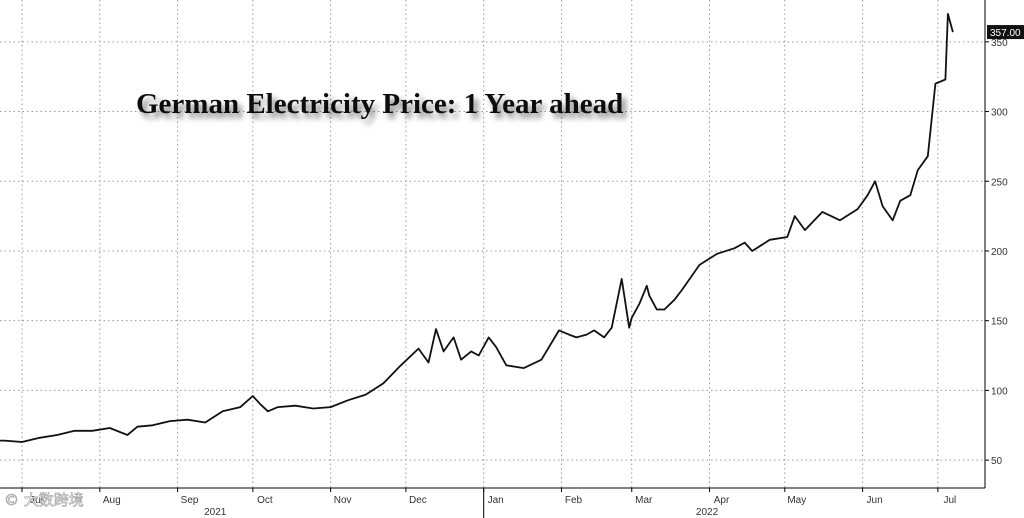 The width and height of the screenshot is (1024, 518). What do you see at coordinates (999, 391) in the screenshot?
I see `y-tick-label: 100` at bounding box center [999, 391].